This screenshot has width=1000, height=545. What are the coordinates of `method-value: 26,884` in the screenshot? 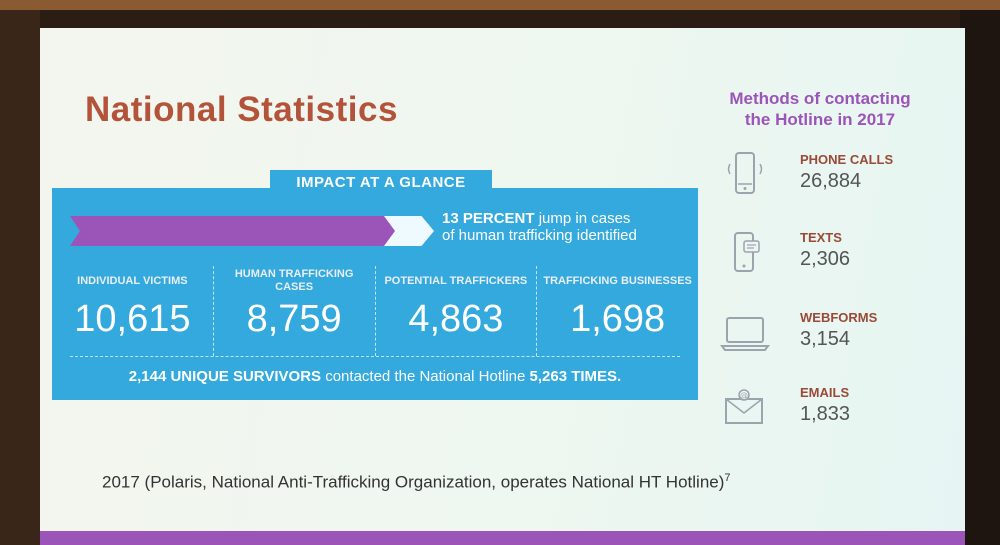 It's located at (831, 181).